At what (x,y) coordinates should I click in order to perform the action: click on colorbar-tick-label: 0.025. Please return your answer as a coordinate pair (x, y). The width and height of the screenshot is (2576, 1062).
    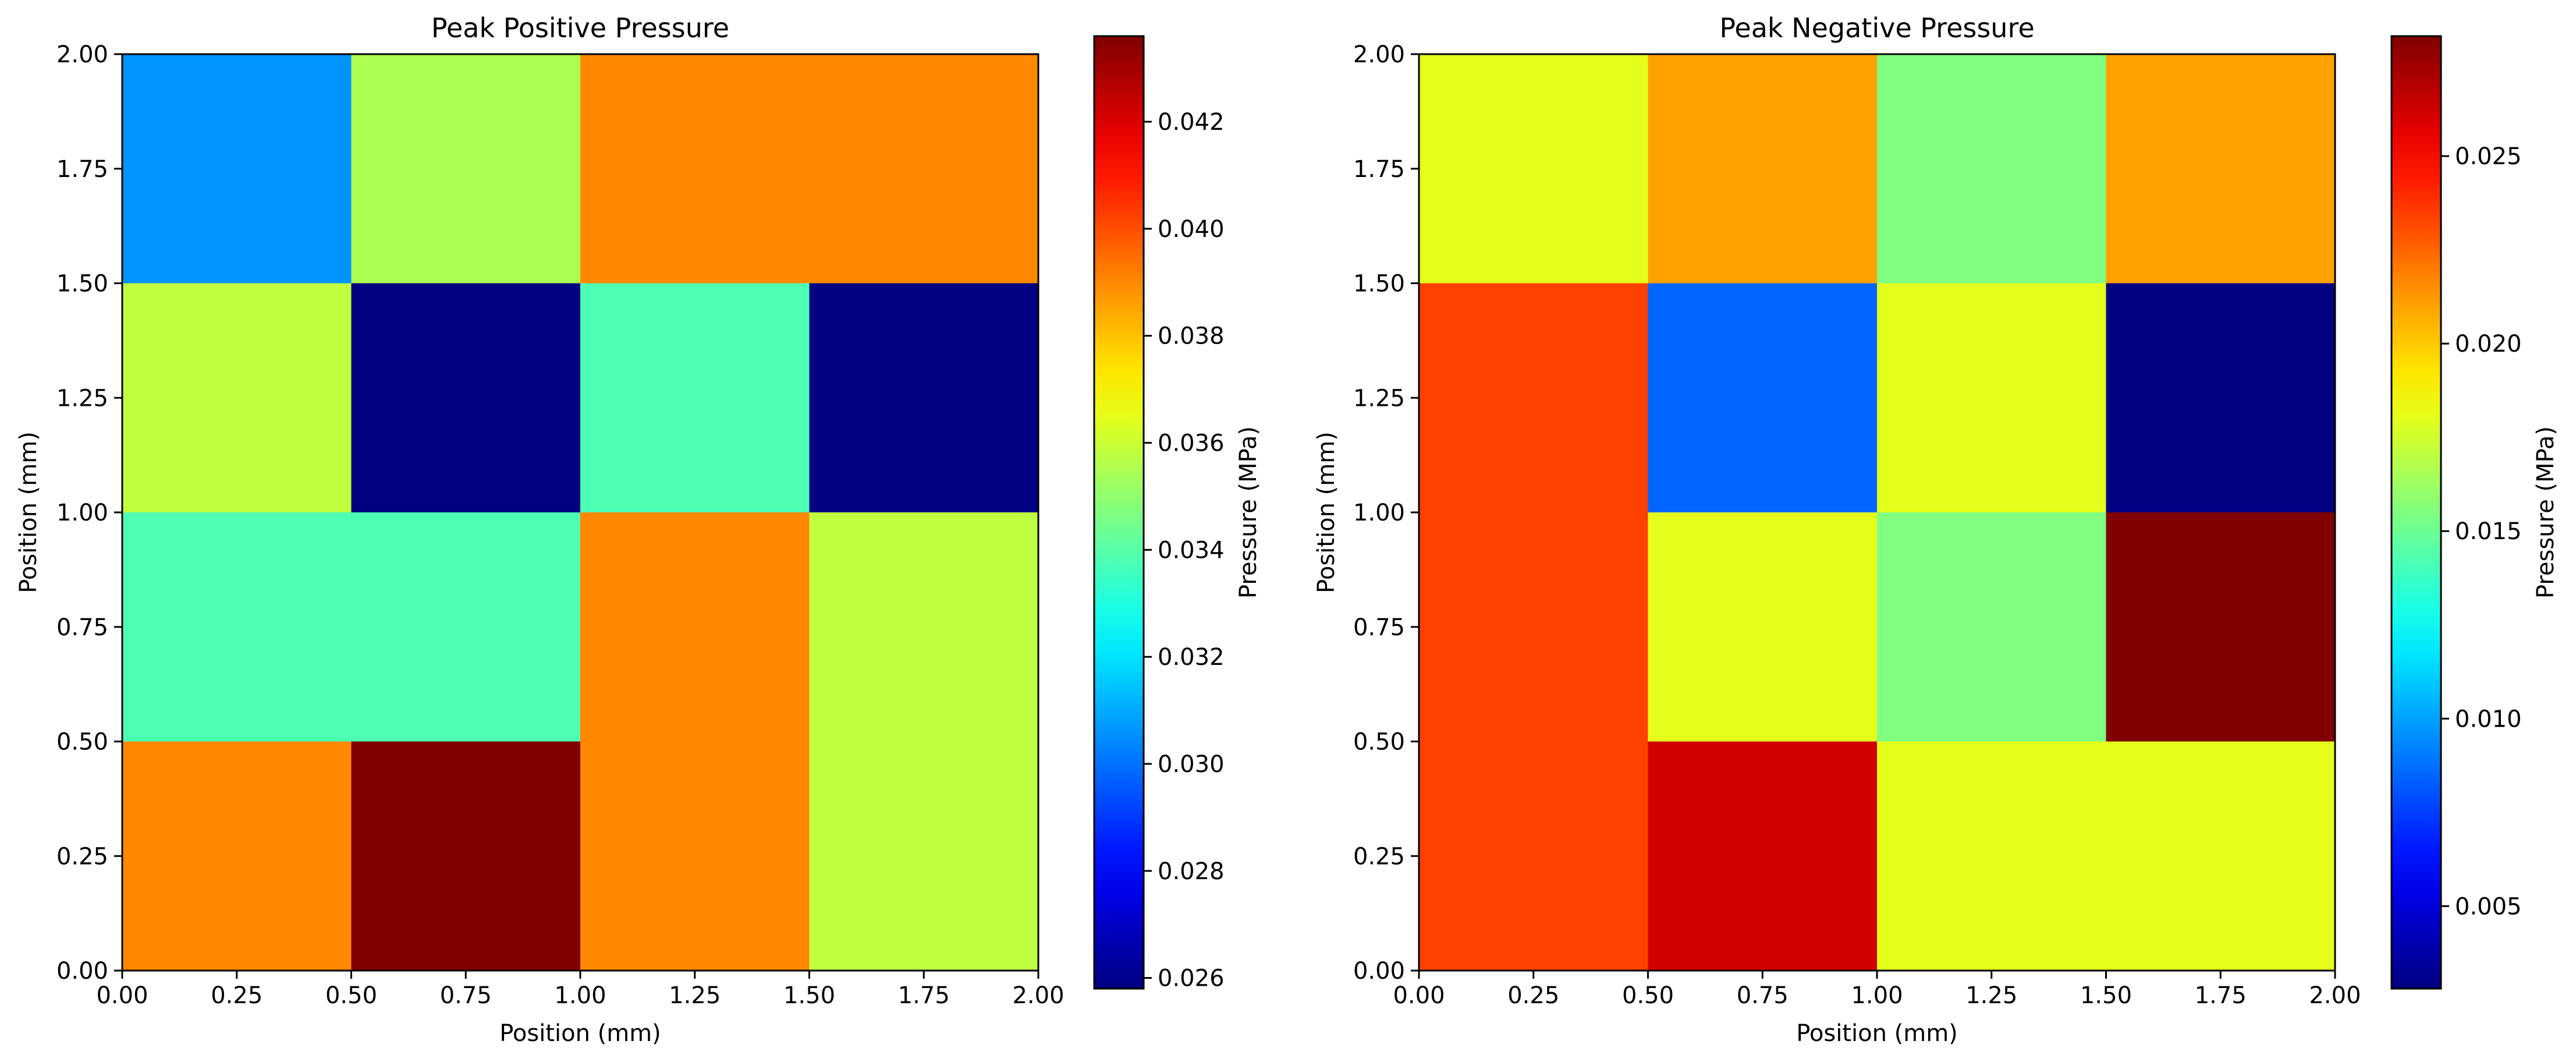
    Looking at the image, I should click on (2489, 156).